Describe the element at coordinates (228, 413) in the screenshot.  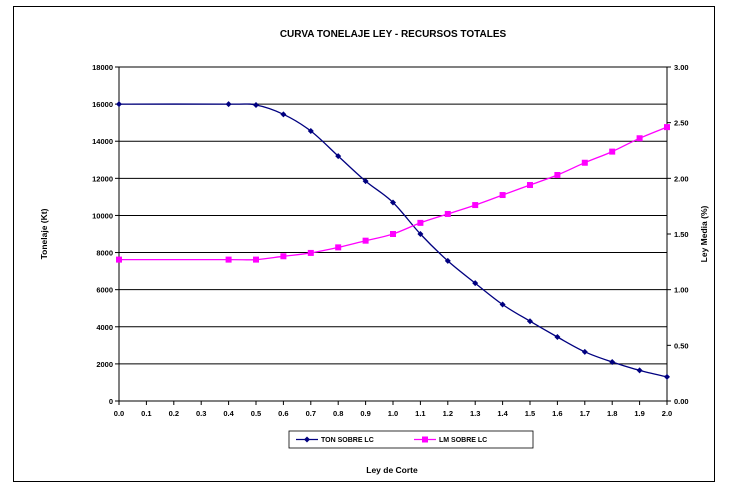
I see `x-tick-label: 0.4` at that location.